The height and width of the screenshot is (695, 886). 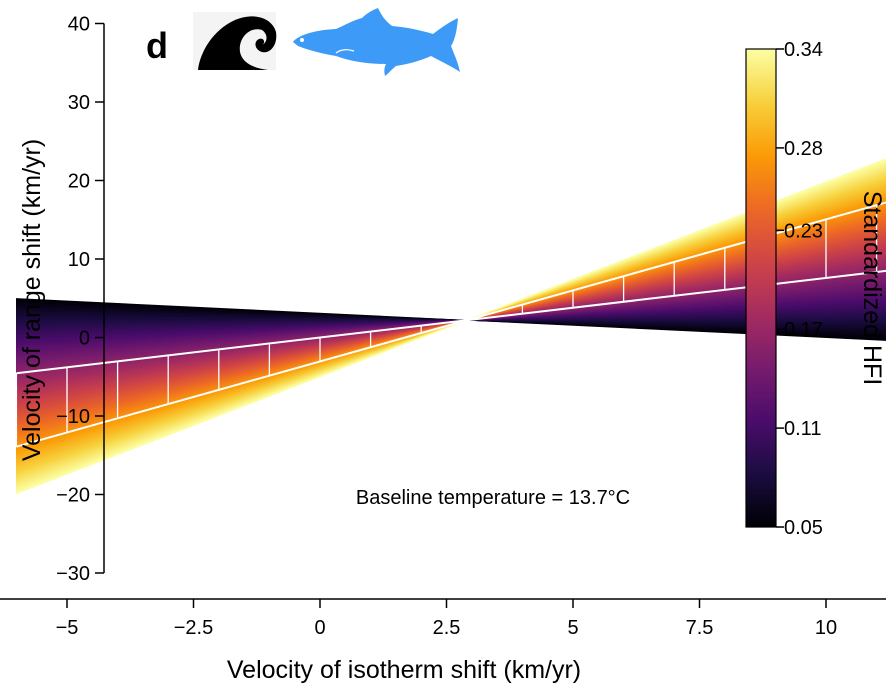 What do you see at coordinates (73, 496) in the screenshot?
I see `y-tick-label: −20` at bounding box center [73, 496].